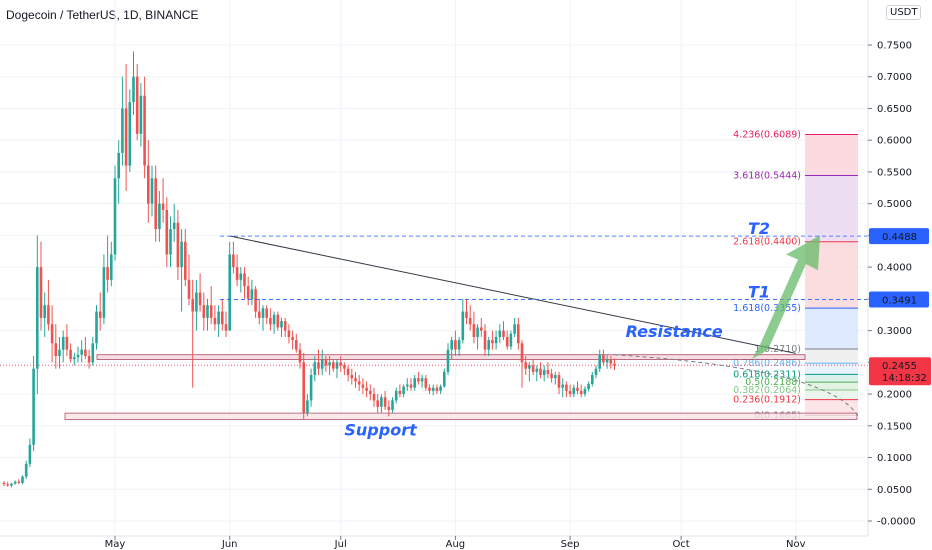  Describe the element at coordinates (904, 378) in the screenshot. I see `countdown-text: 14:18:32` at that location.